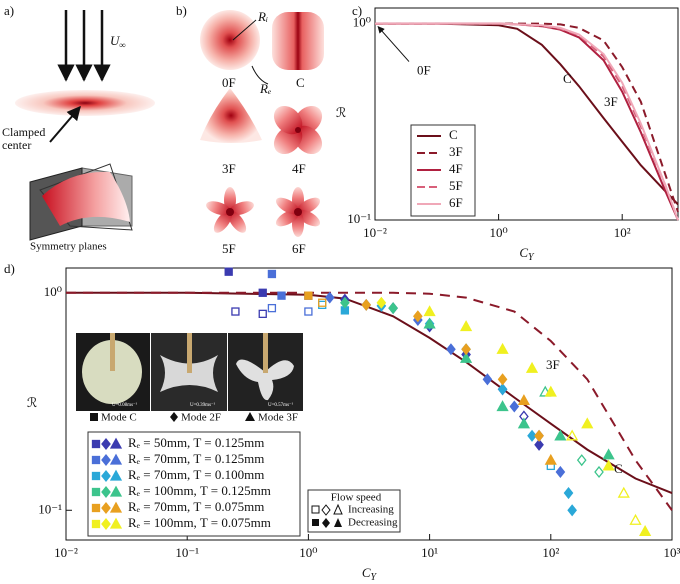  I want to click on inset-speed: U=0.39ms⁻¹, so click(203, 405).